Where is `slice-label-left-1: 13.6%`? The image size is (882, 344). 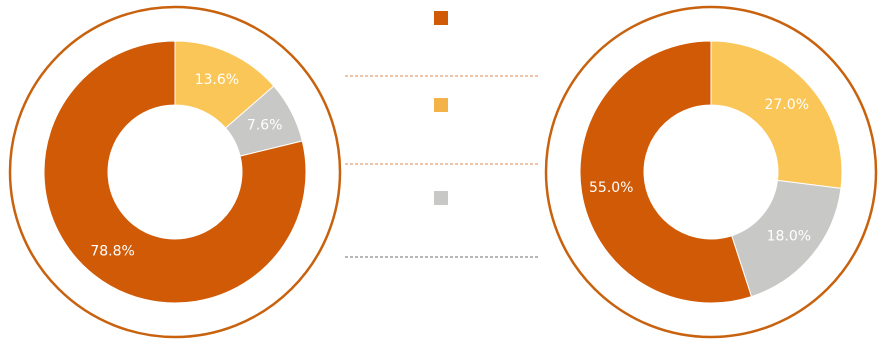 slice-label-left-1: 13.6% is located at coordinates (217, 80).